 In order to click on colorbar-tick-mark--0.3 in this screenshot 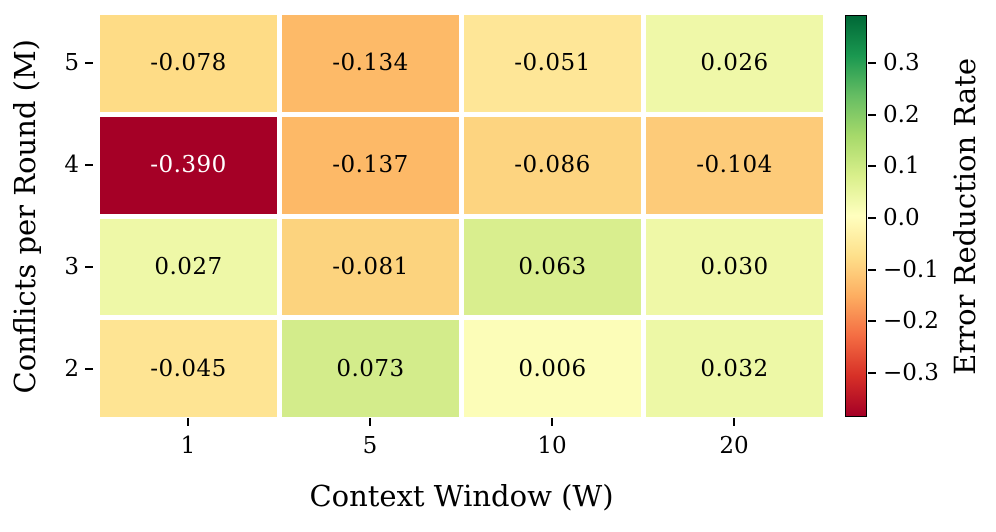, I will do `click(872, 373)`.